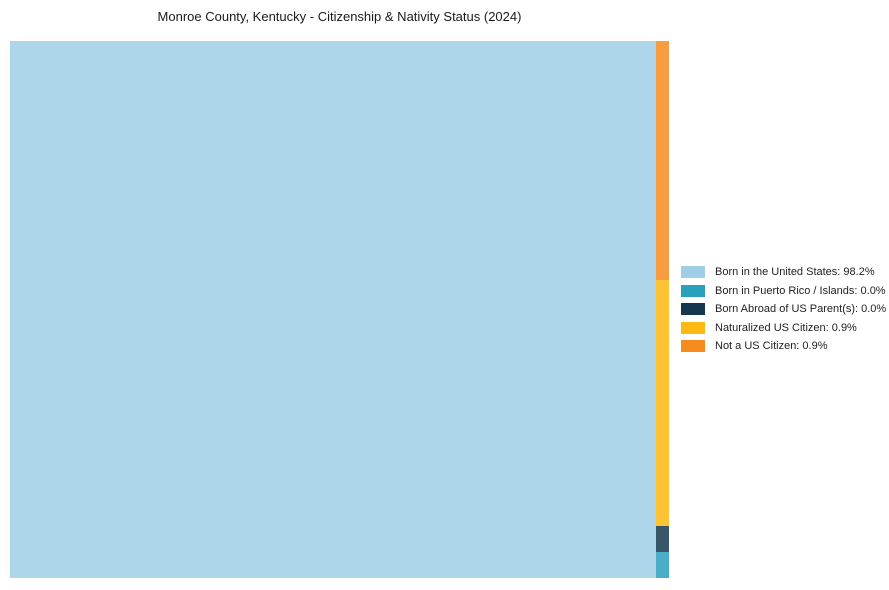  Describe the element at coordinates (662, 403) in the screenshot. I see `treemap-rect-naturalized-us-citizen` at that location.